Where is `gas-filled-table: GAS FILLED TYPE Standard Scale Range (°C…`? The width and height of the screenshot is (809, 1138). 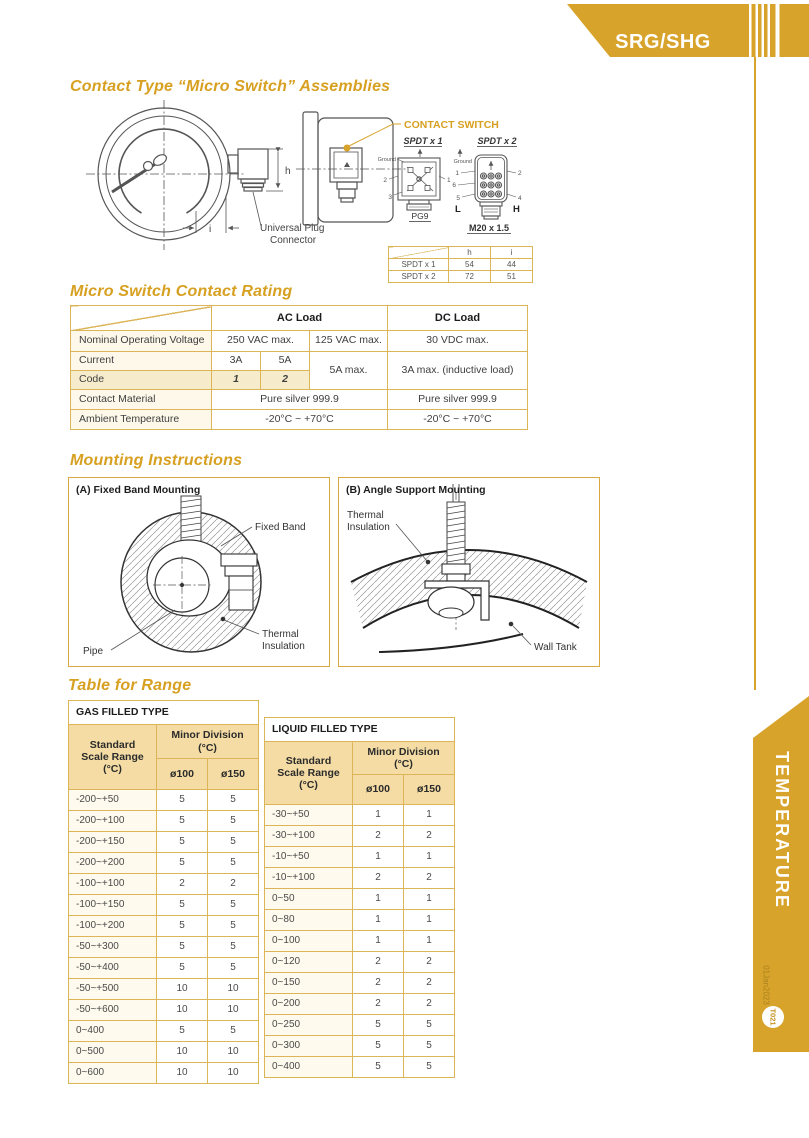 gas-filled-table: GAS FILLED TYPE Standard Scale Range (°C… is located at coordinates (163, 892).